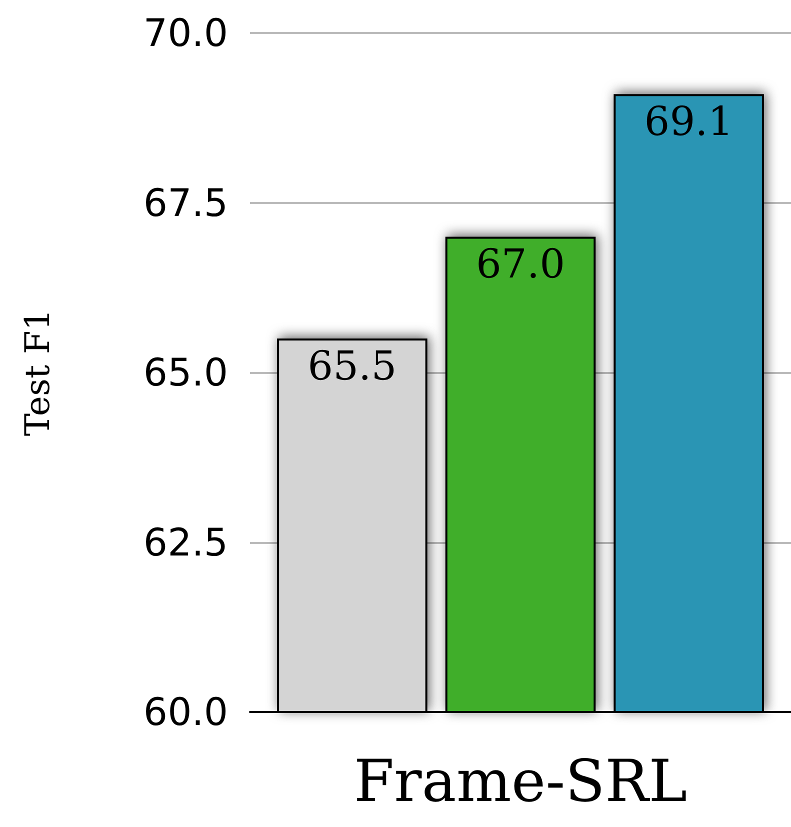  Describe the element at coordinates (38, 372) in the screenshot. I see `y-axis-title: Test F1` at that location.